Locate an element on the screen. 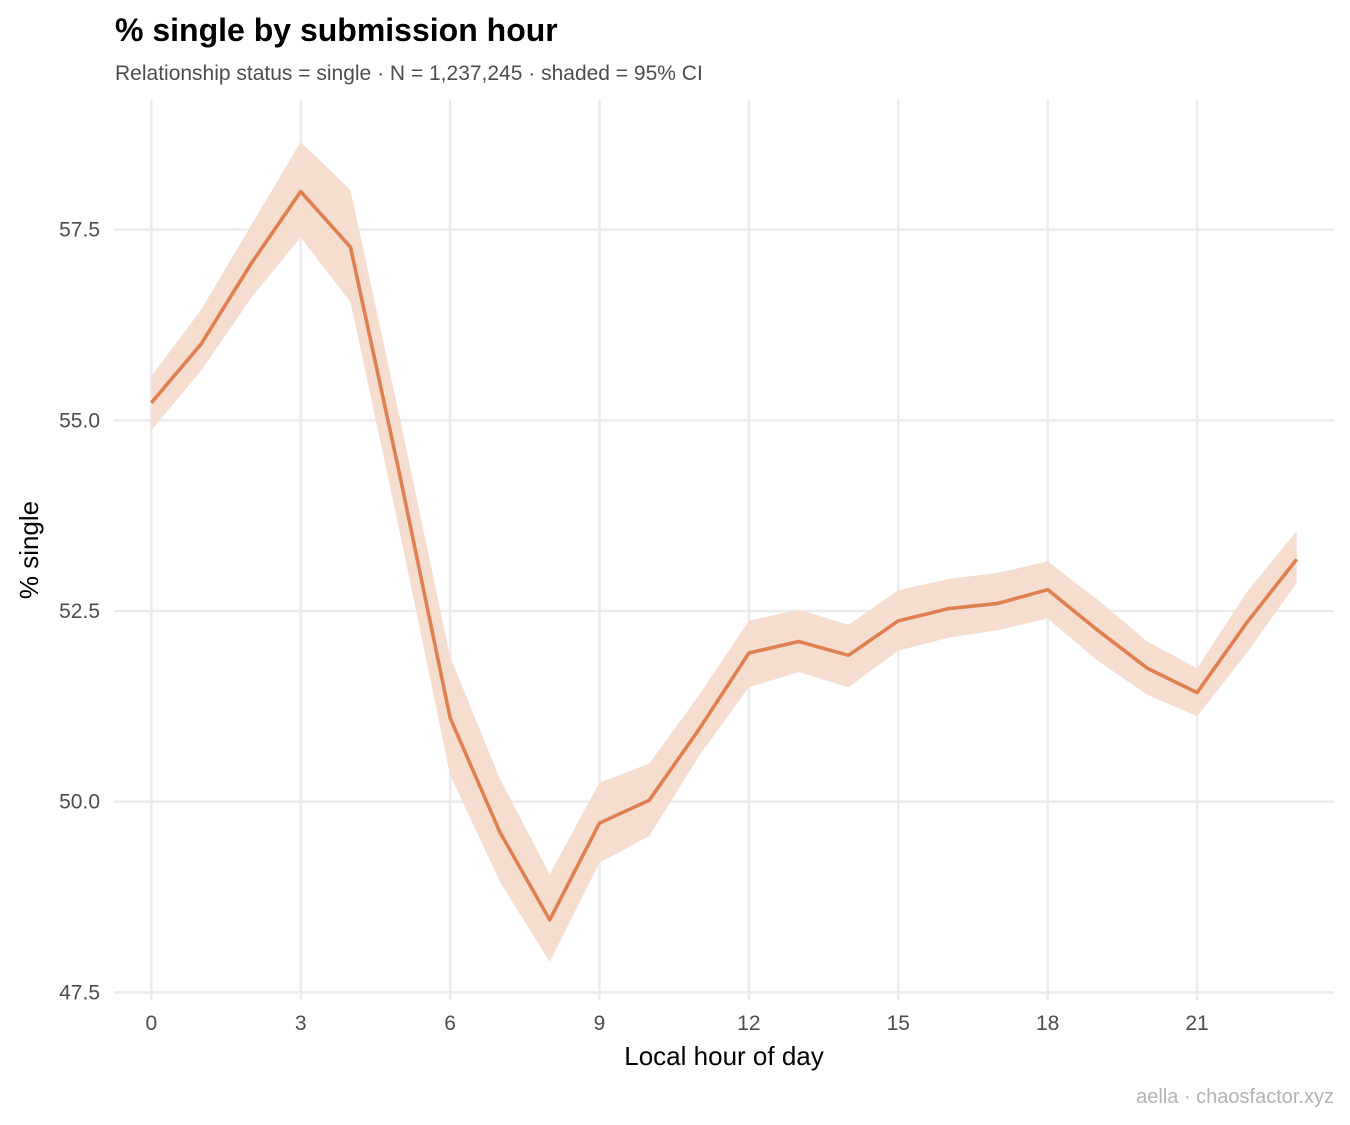 Image resolution: width=1350 pixels, height=1125 pixels. chart-title: % single by submission hour is located at coordinates (336, 30).